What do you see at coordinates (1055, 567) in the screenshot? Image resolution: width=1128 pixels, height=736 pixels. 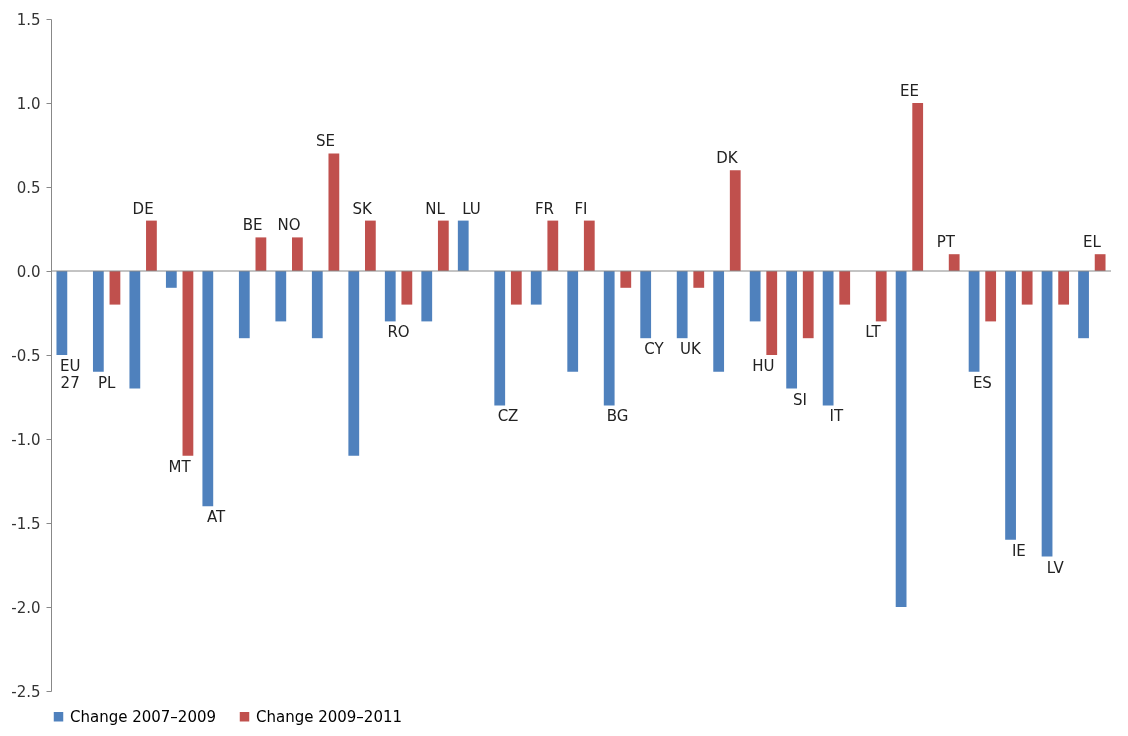 I see `x-tick-label: LV` at bounding box center [1055, 567].